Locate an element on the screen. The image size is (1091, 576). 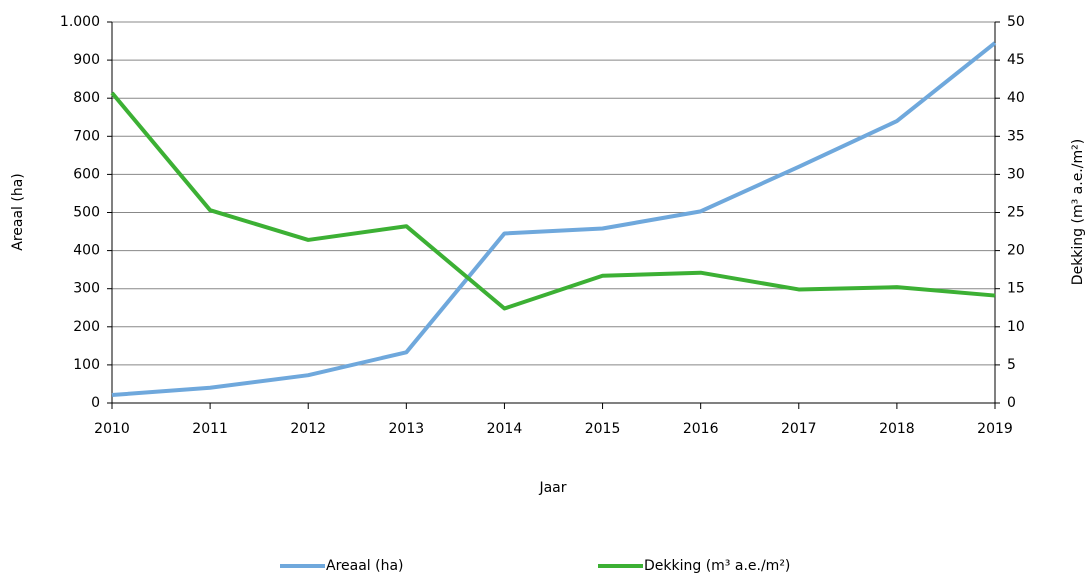
y-tick-label: 300 is located at coordinates (86, 289).